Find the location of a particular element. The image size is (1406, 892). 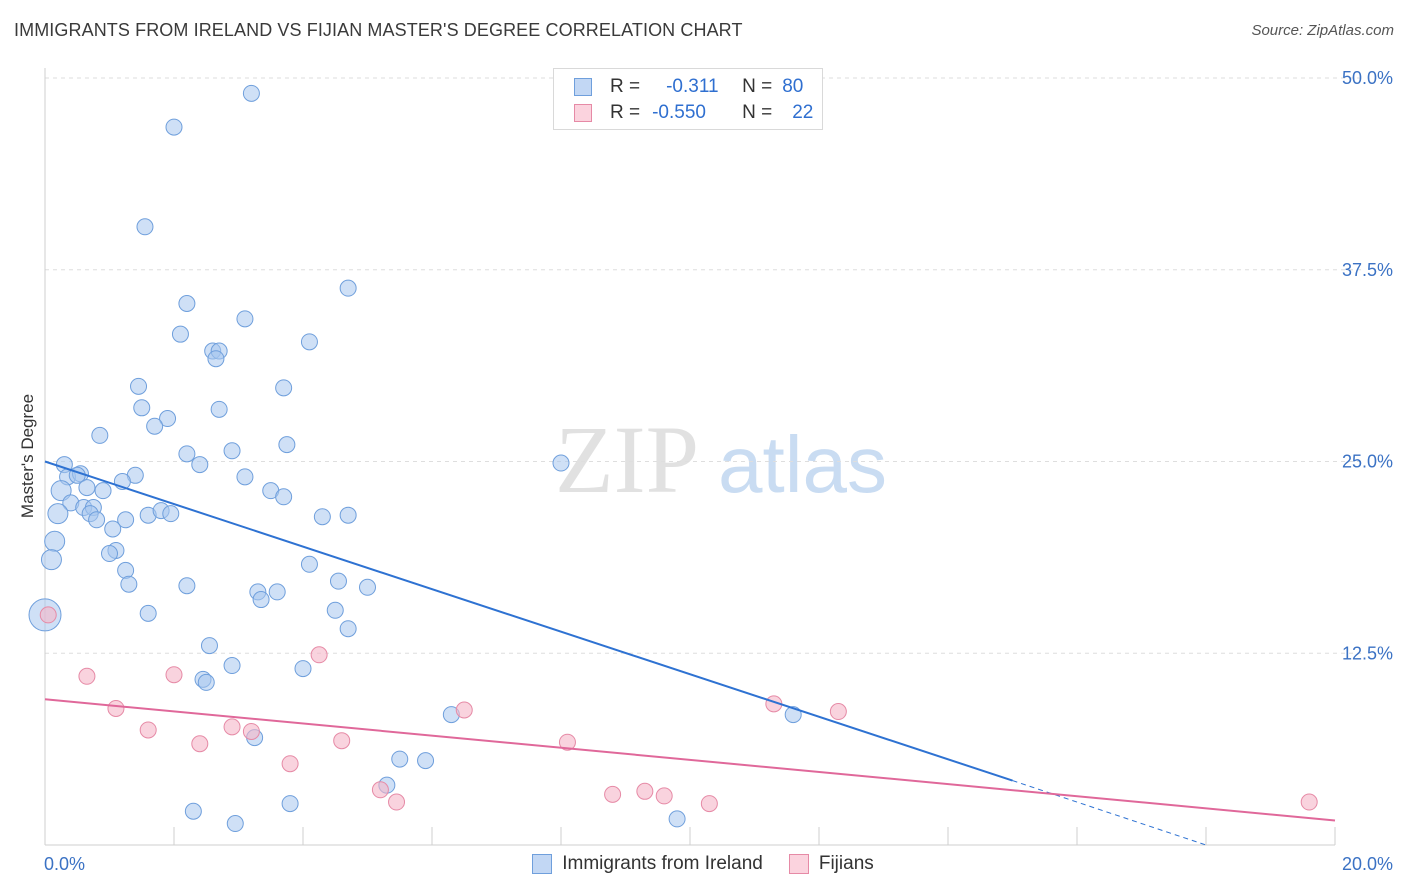

legend-item-fijians: Fijians is located at coordinates (831, 864).